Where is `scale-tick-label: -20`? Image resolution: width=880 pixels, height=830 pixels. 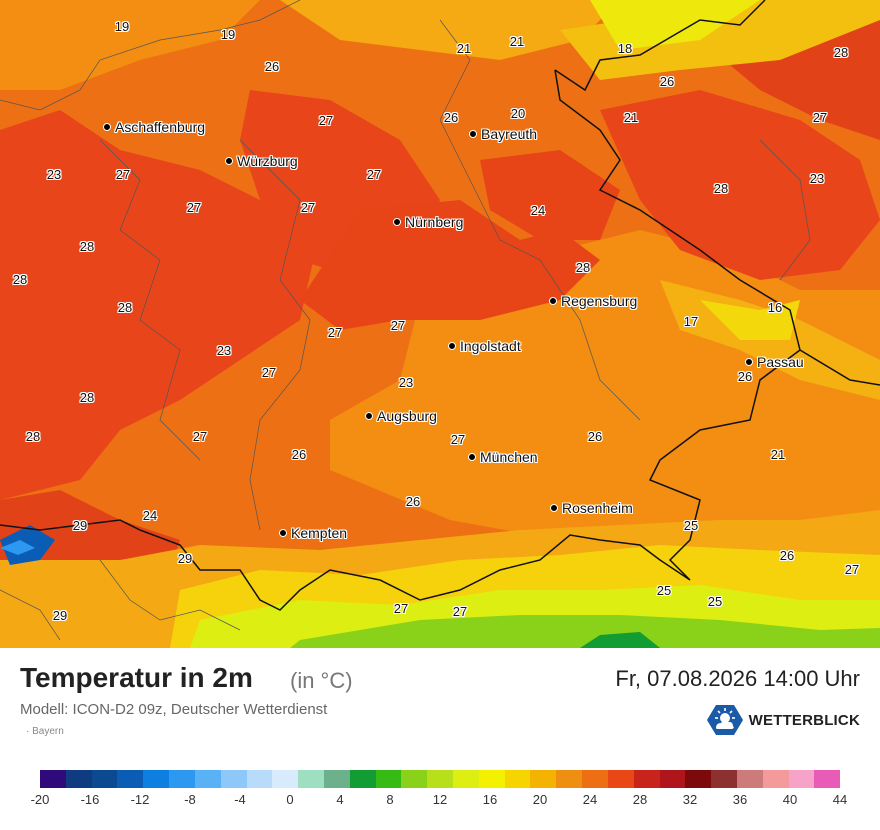
scale-tick-label: -20 is located at coordinates (40, 799).